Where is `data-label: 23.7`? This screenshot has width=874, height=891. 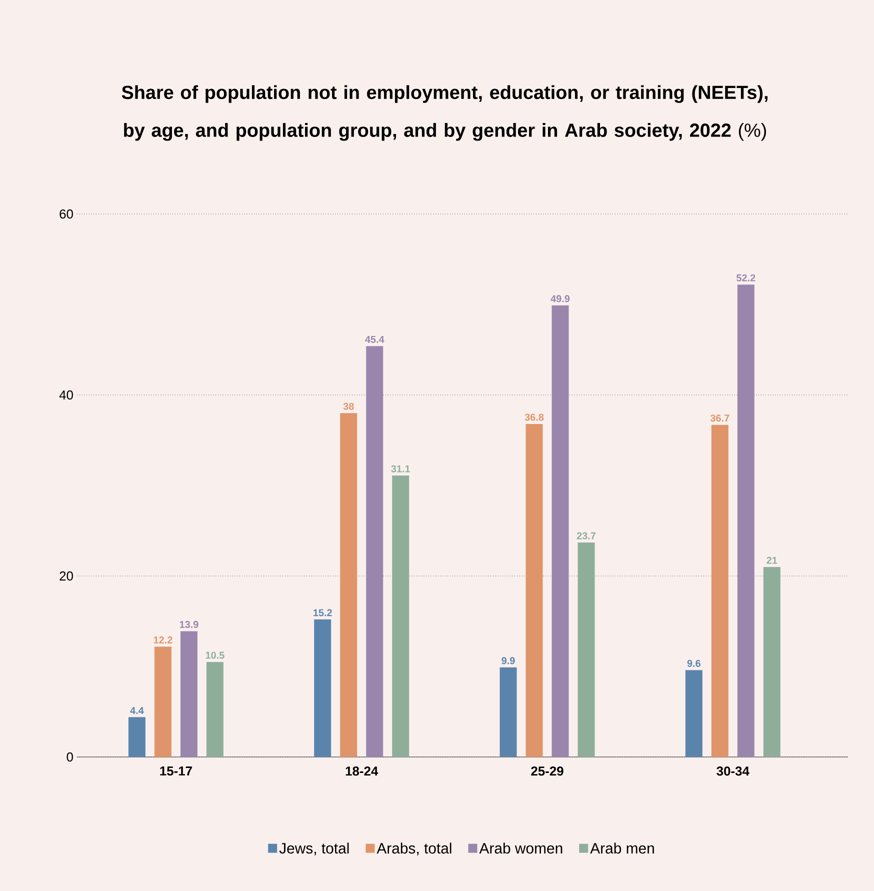
data-label: 23.7 is located at coordinates (586, 536).